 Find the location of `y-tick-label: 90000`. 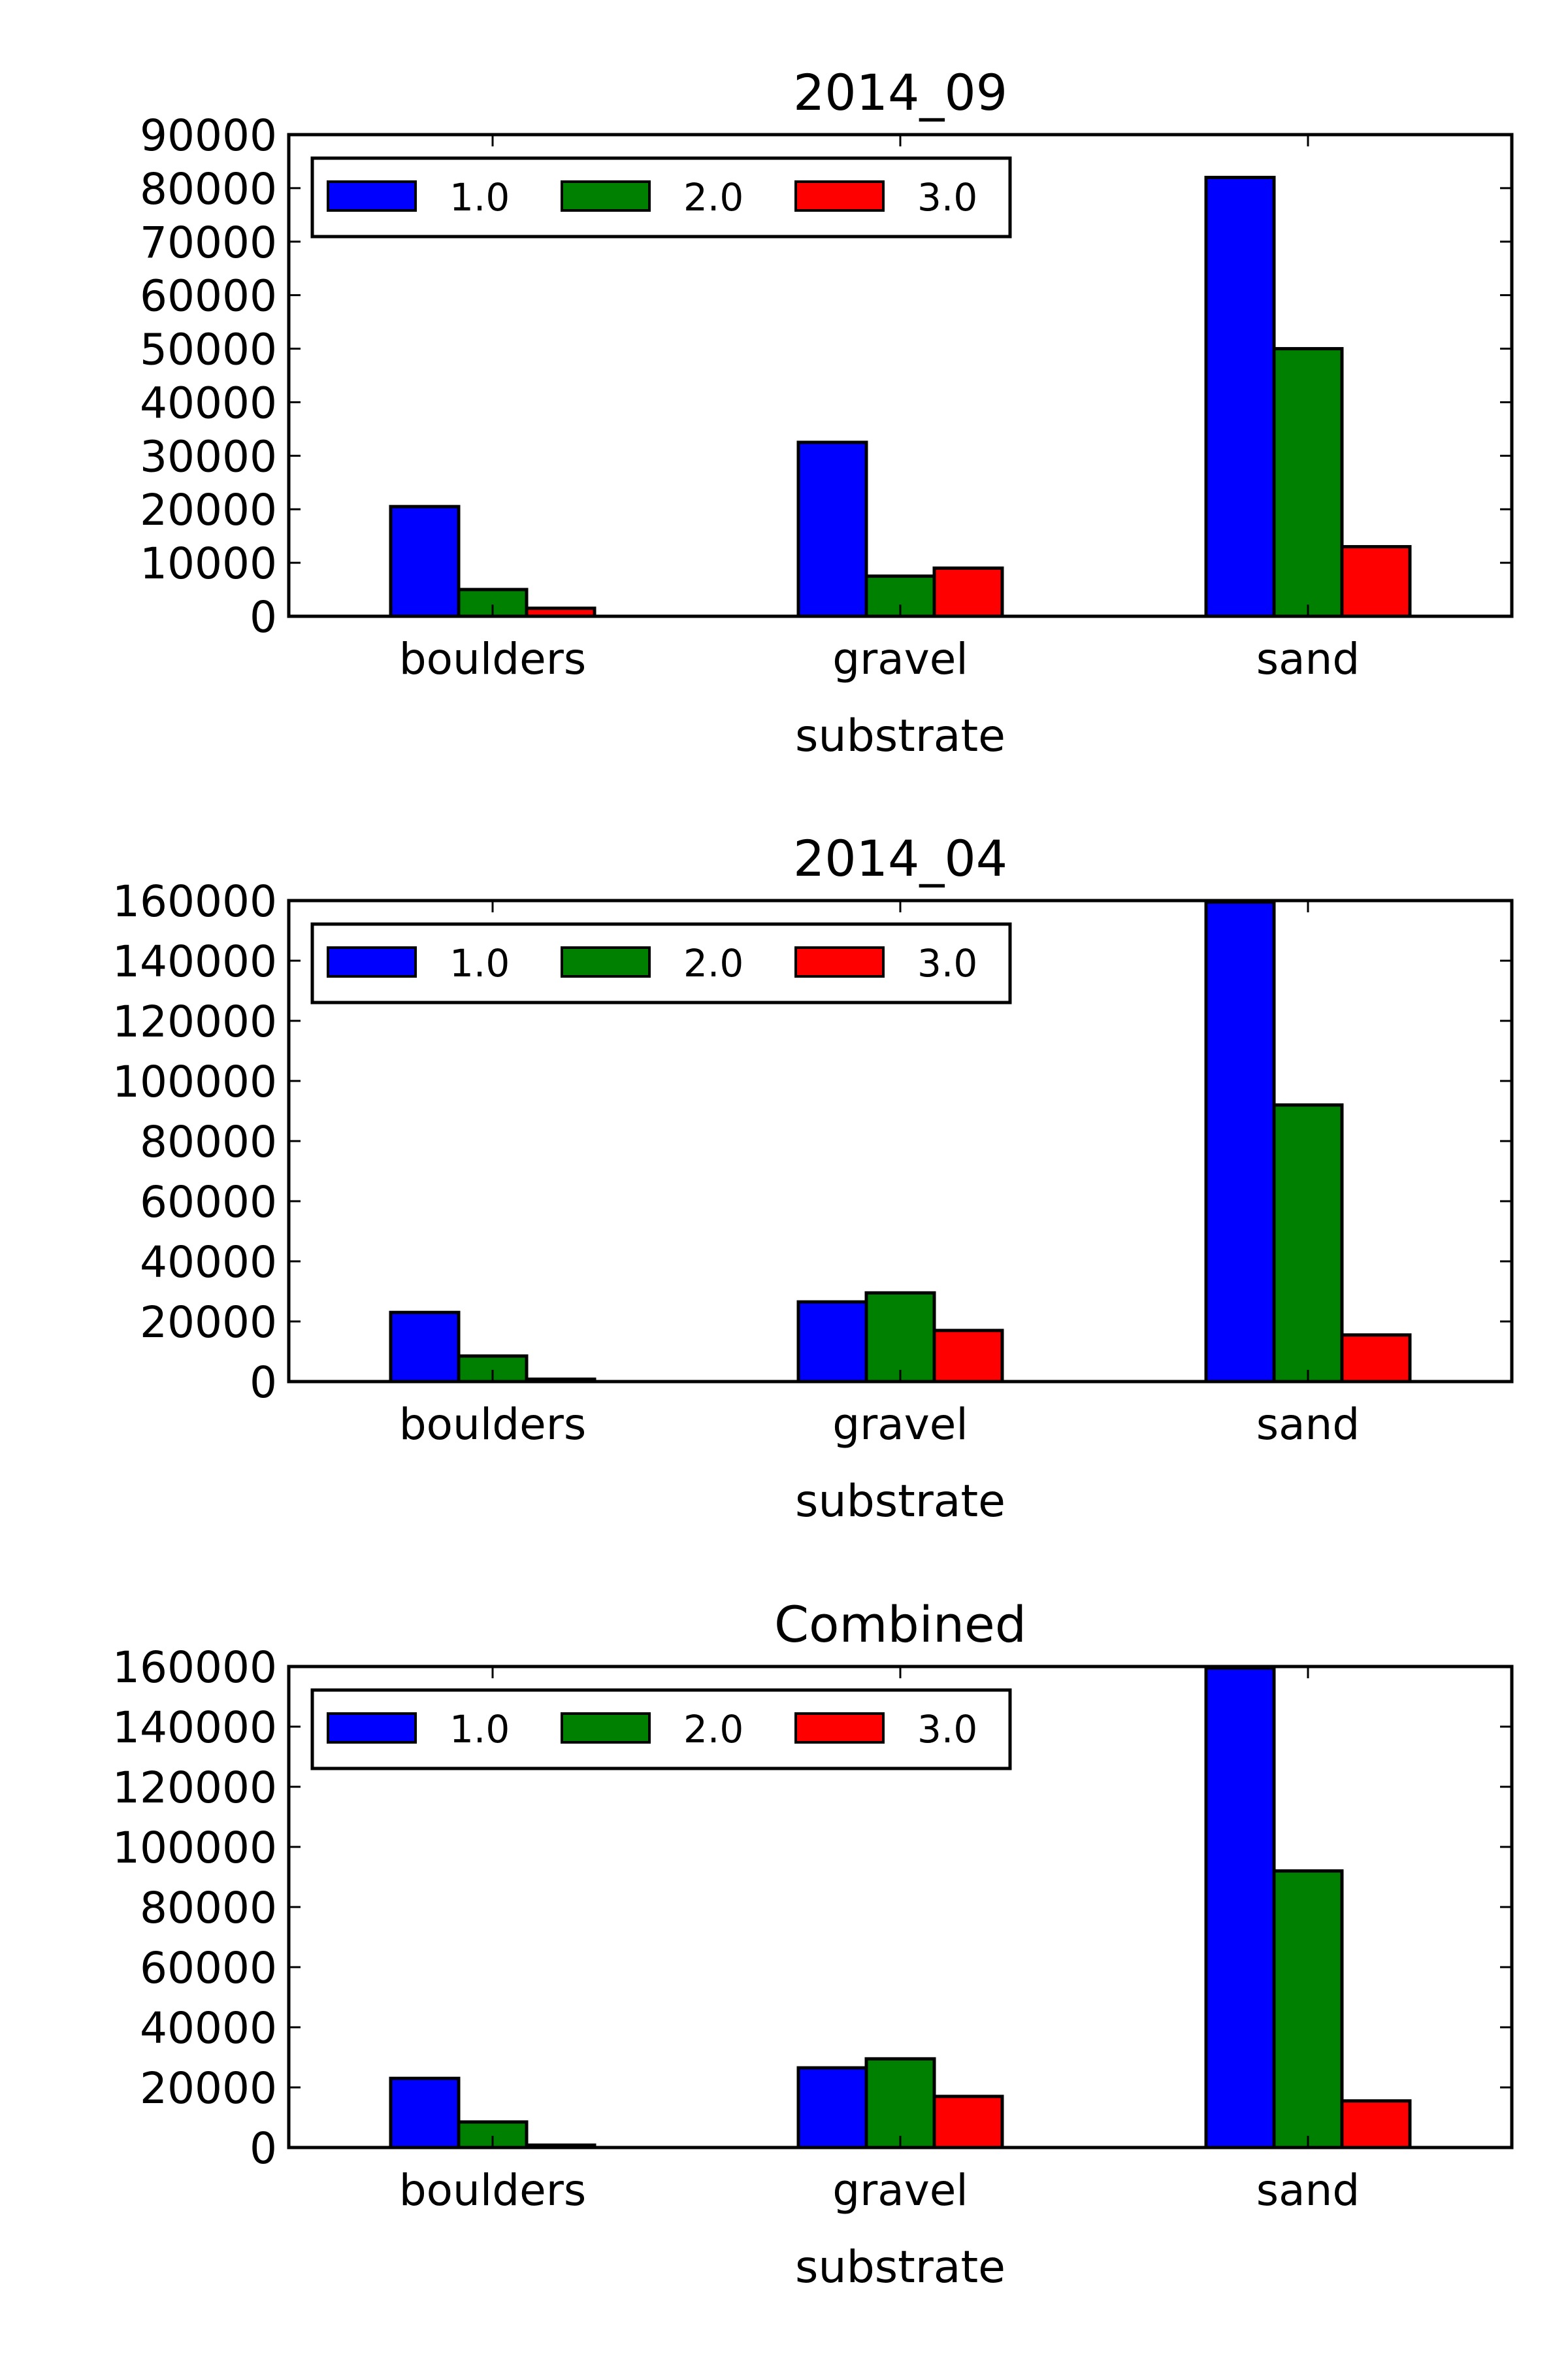

y-tick-label: 90000 is located at coordinates (208, 135).